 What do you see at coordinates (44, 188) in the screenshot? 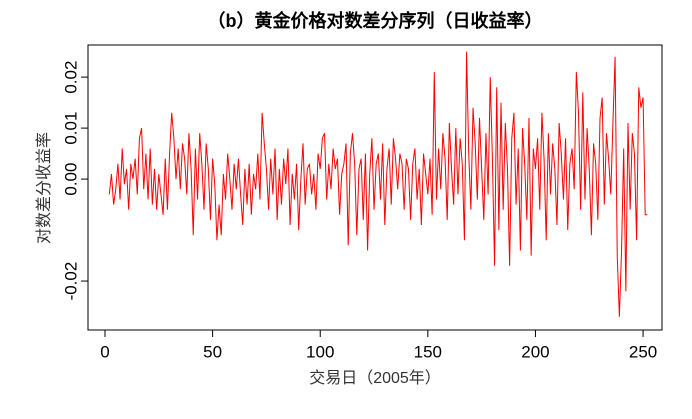
I see `y-axis-label: 对数差分收益率` at bounding box center [44, 188].